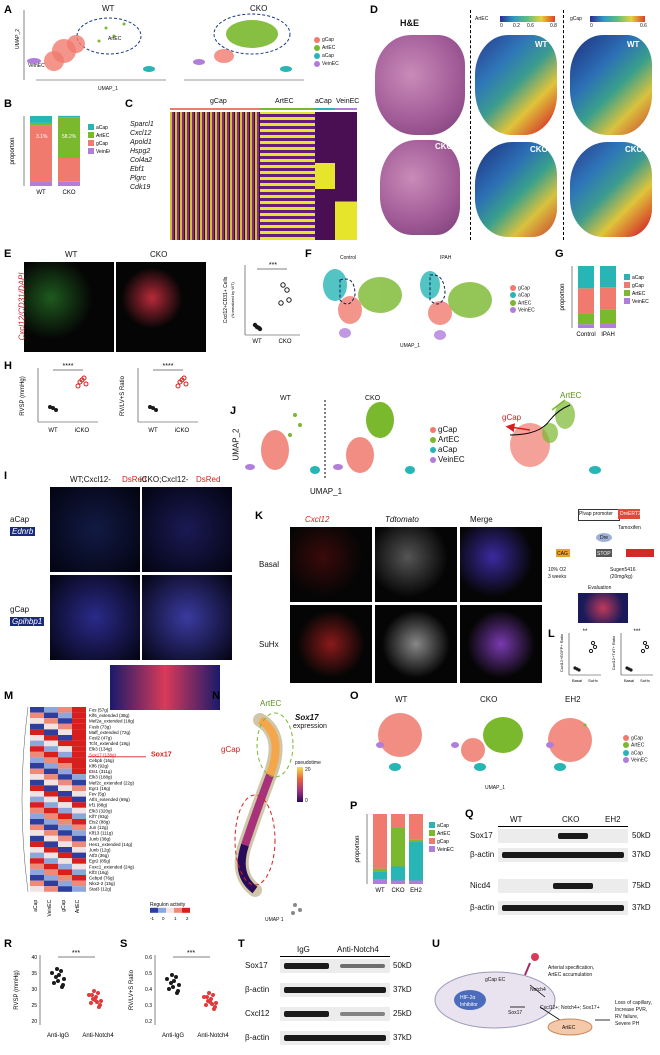 The height and width of the screenshot is (1055, 660). Describe the element at coordinates (101, 777) in the screenshot. I see `regulon-label: Elk3 (188g)` at that location.